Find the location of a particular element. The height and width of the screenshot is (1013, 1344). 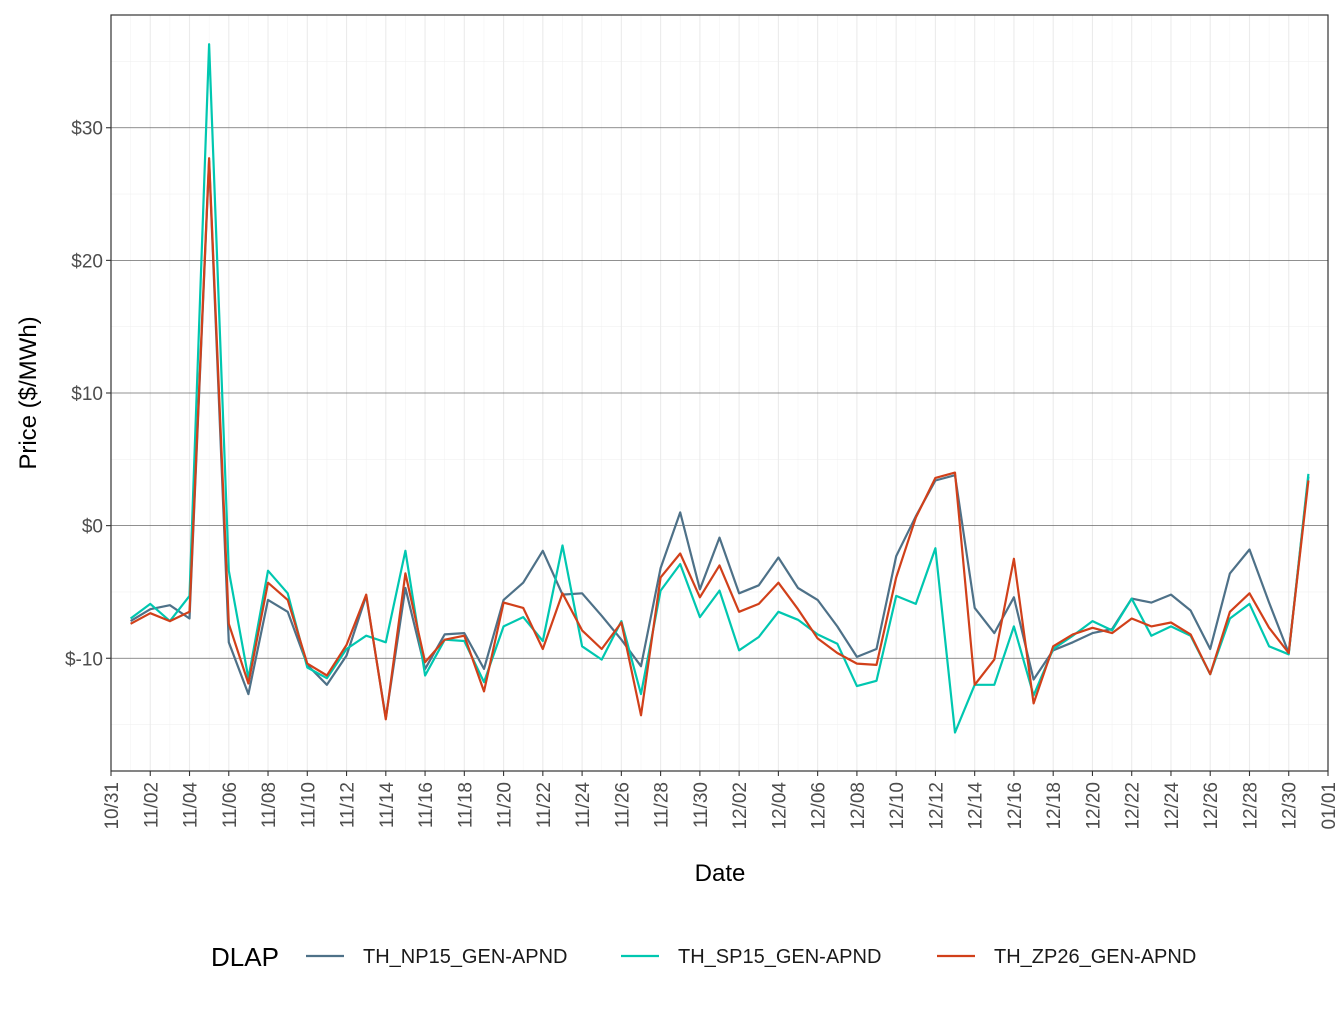

x-tick-label: 11/04 is located at coordinates (191, 805).